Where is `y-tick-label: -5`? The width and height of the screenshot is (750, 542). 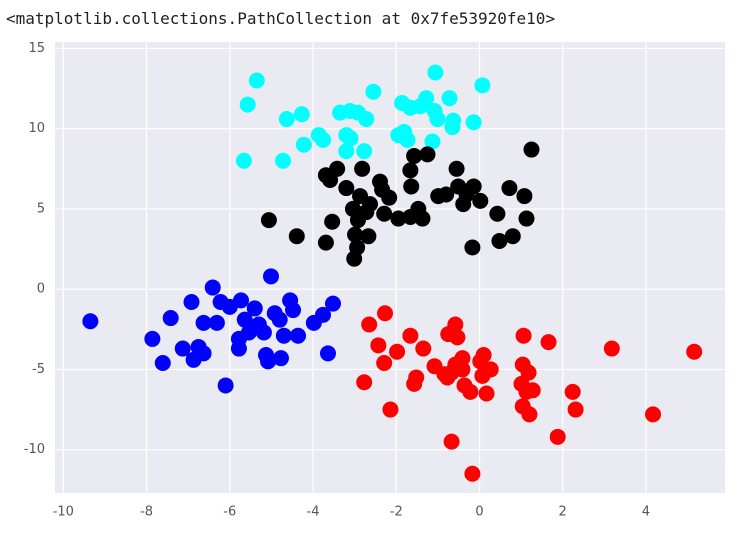
y-tick-label: -5 is located at coordinates (38, 369).